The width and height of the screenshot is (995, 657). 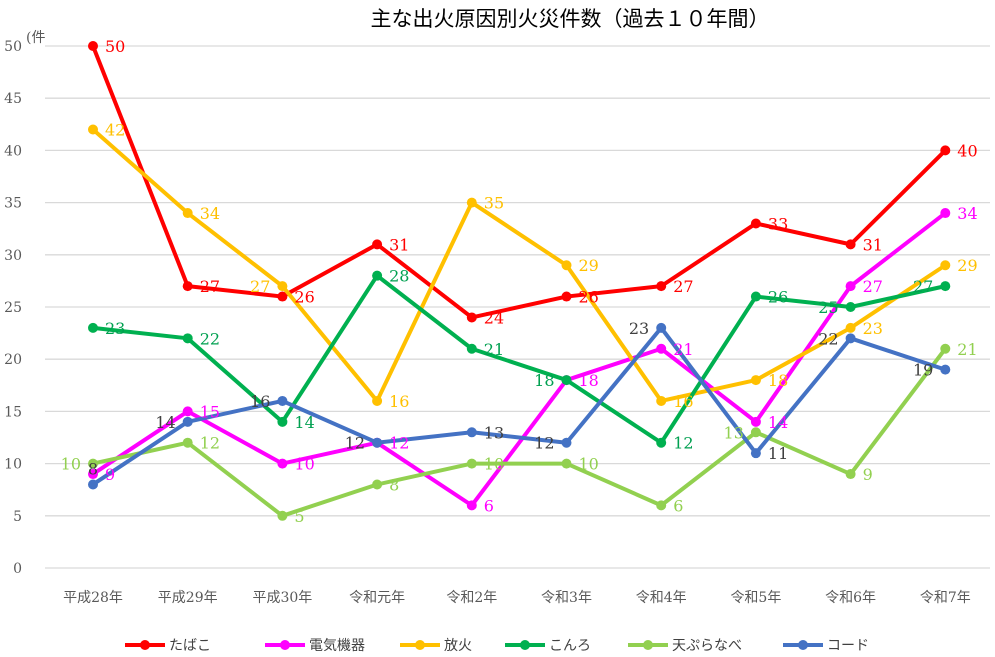 What do you see at coordinates (13, 204) in the screenshot?
I see `y-tick-label: 35` at bounding box center [13, 204].